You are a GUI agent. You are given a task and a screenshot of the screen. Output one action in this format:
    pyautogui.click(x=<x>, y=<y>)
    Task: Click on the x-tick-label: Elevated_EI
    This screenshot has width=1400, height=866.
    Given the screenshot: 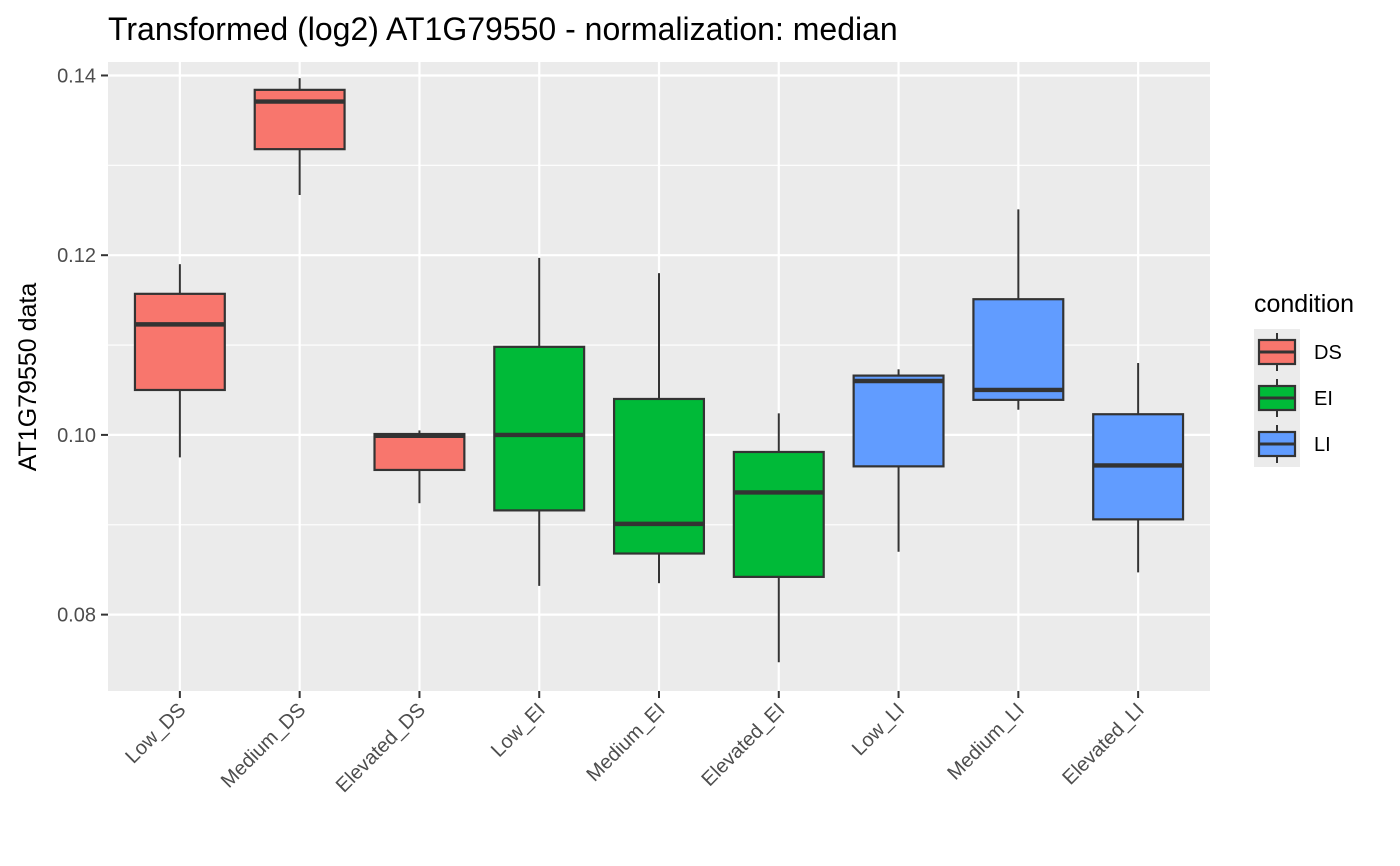 What is the action you would take?
    pyautogui.click(x=743, y=745)
    